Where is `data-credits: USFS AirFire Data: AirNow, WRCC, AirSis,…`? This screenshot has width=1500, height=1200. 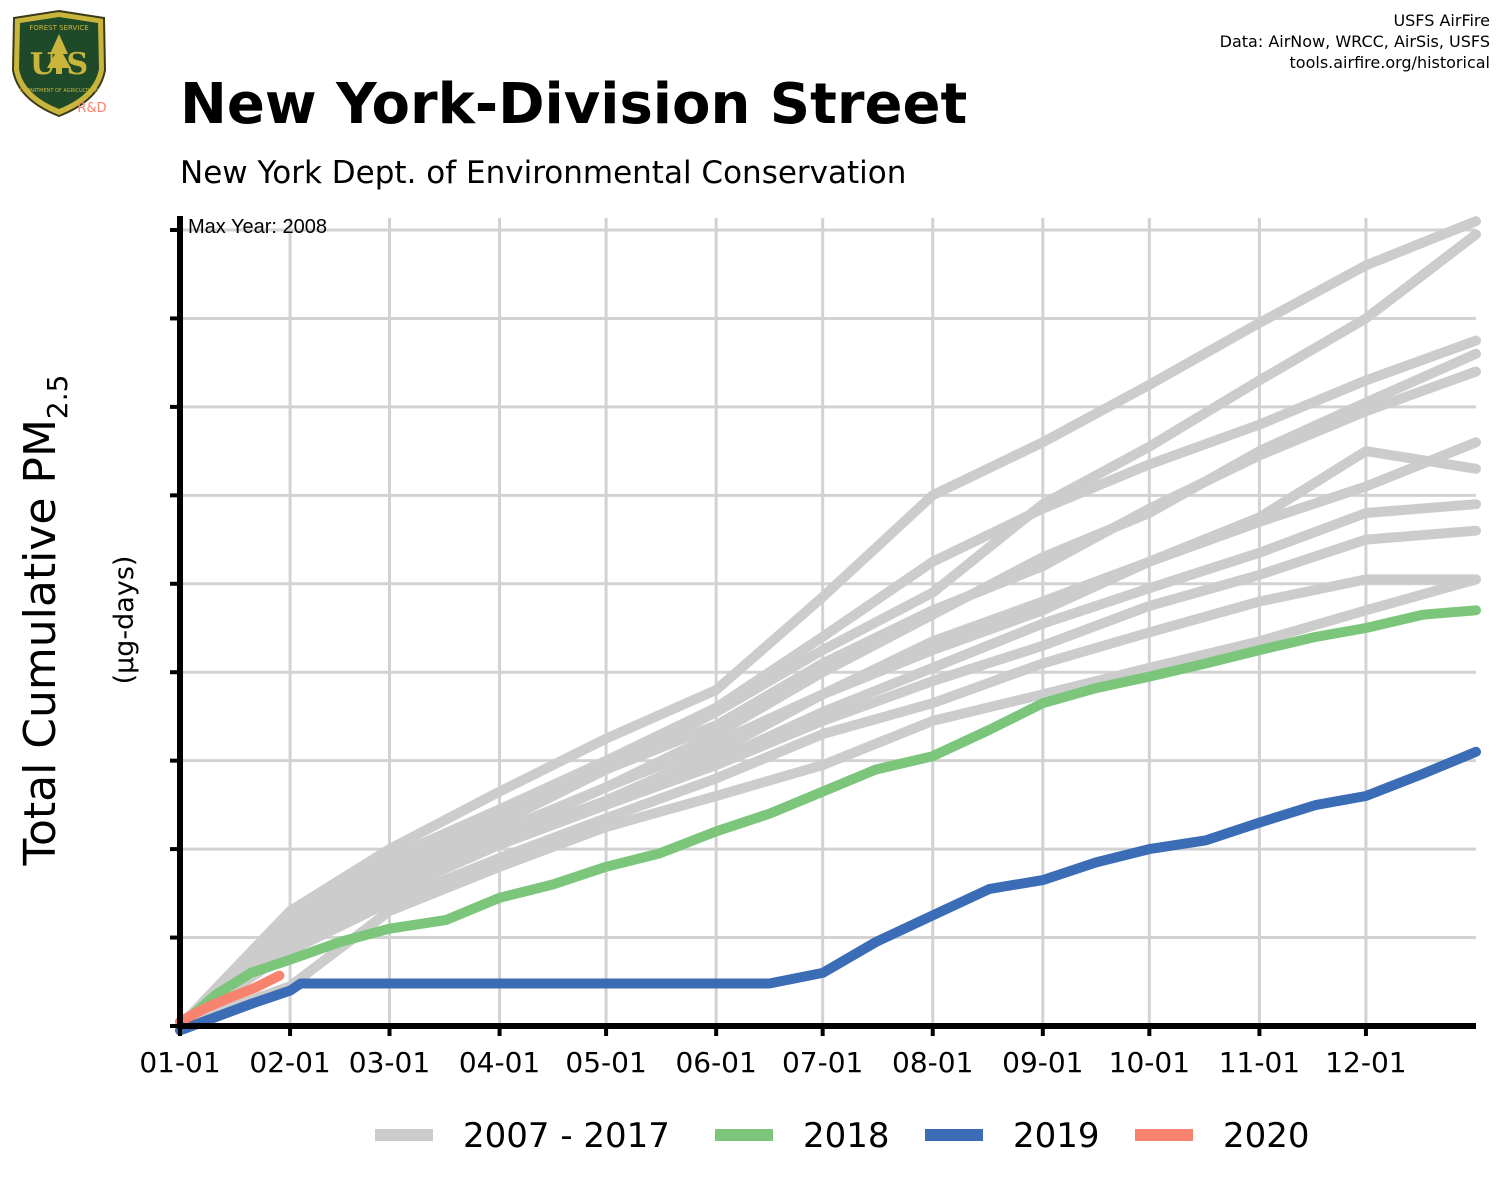 data-credits: USFS AirFire Data: AirNow, WRCC, AirSis,… is located at coordinates (1355, 41).